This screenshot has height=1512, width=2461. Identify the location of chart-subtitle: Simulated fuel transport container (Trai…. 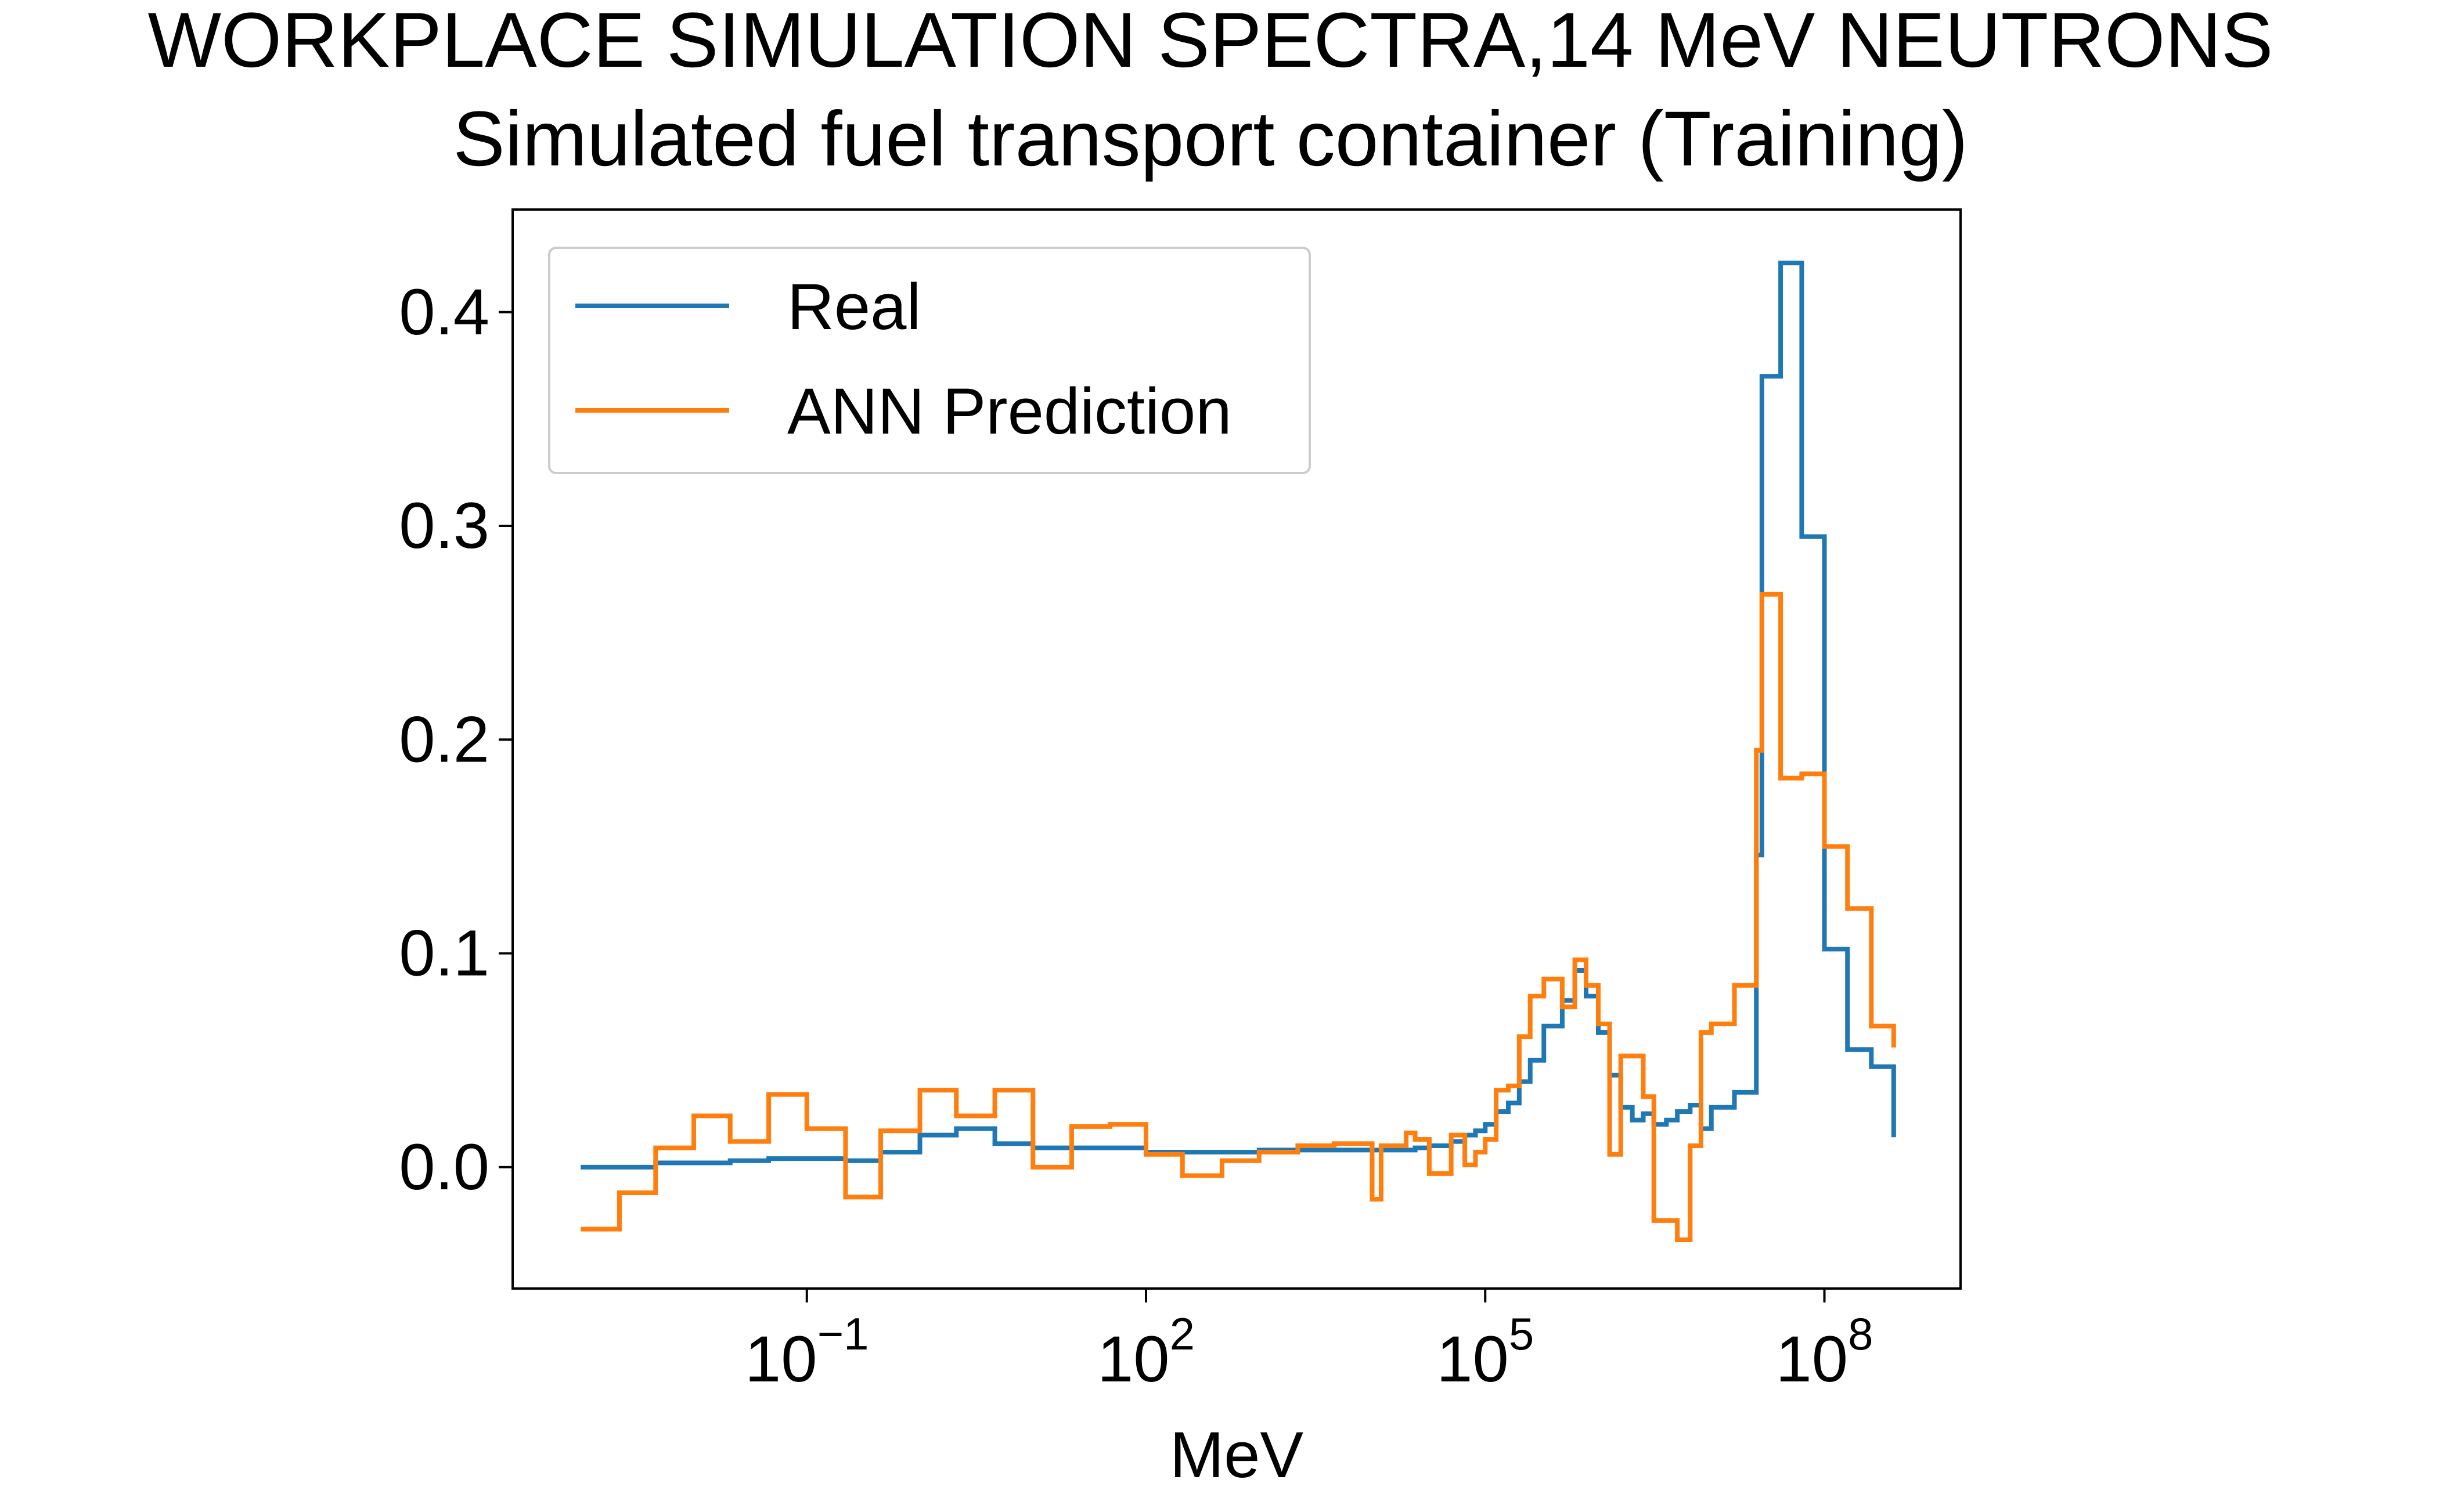
(1211, 139).